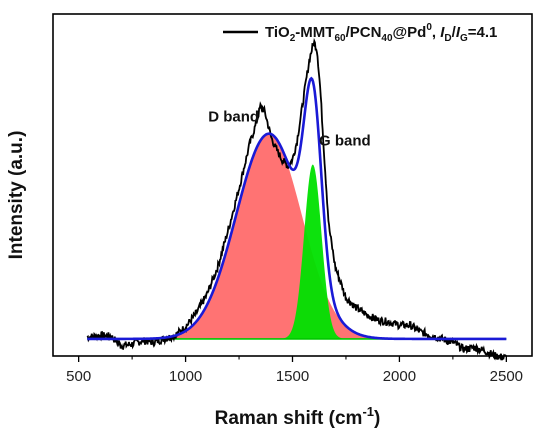 The width and height of the screenshot is (550, 436). Describe the element at coordinates (436, 32) in the screenshot. I see `legend-part: ,` at that location.